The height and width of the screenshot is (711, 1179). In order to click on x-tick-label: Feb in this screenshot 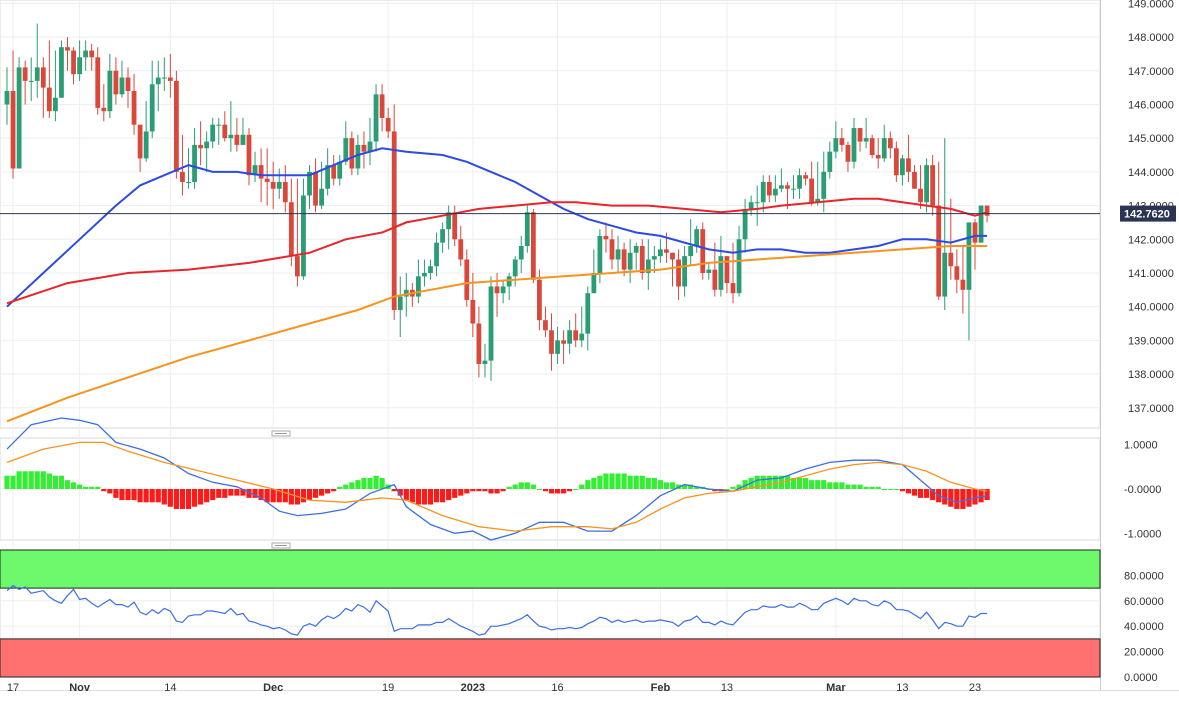, I will do `click(661, 688)`.